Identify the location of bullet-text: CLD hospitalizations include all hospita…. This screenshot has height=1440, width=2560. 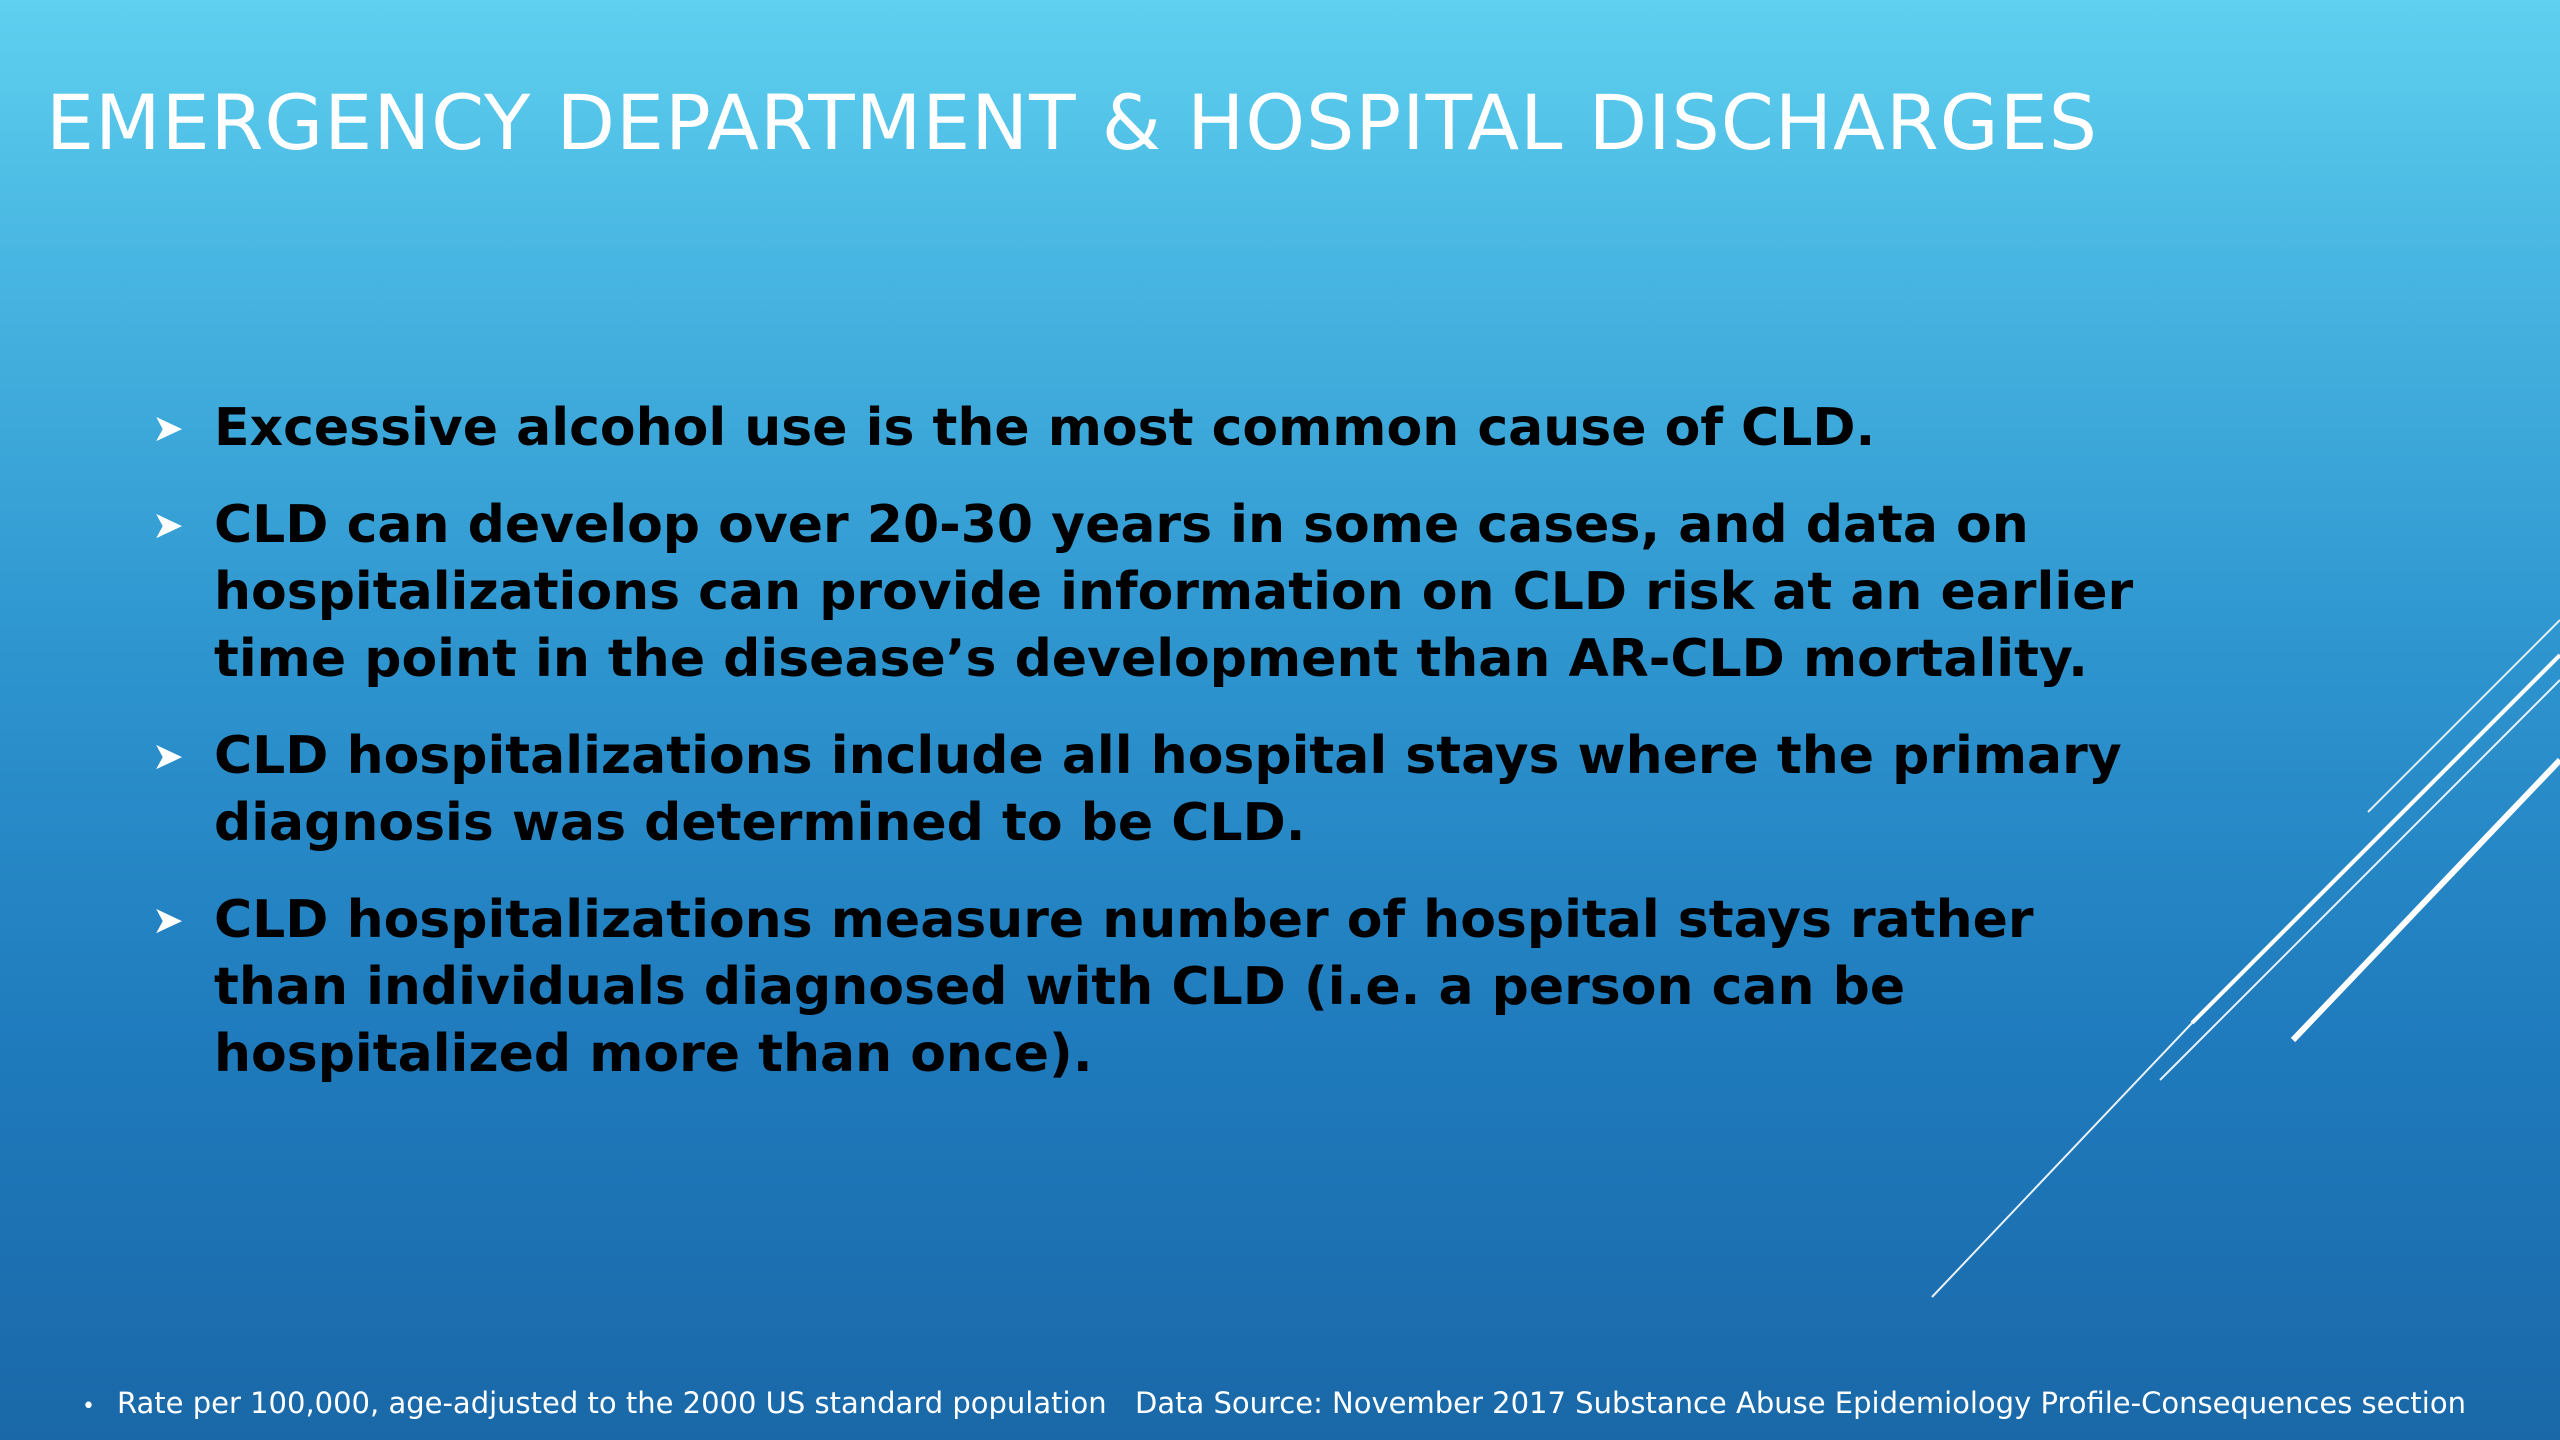
(1168, 789).